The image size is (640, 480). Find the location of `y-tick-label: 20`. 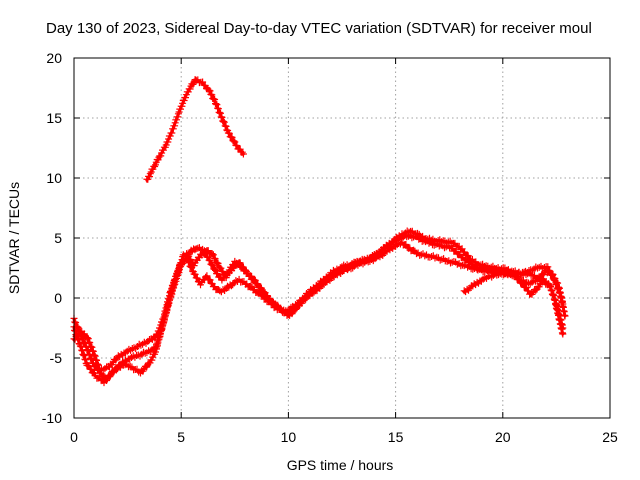

y-tick-label: 20 is located at coordinates (54, 58).